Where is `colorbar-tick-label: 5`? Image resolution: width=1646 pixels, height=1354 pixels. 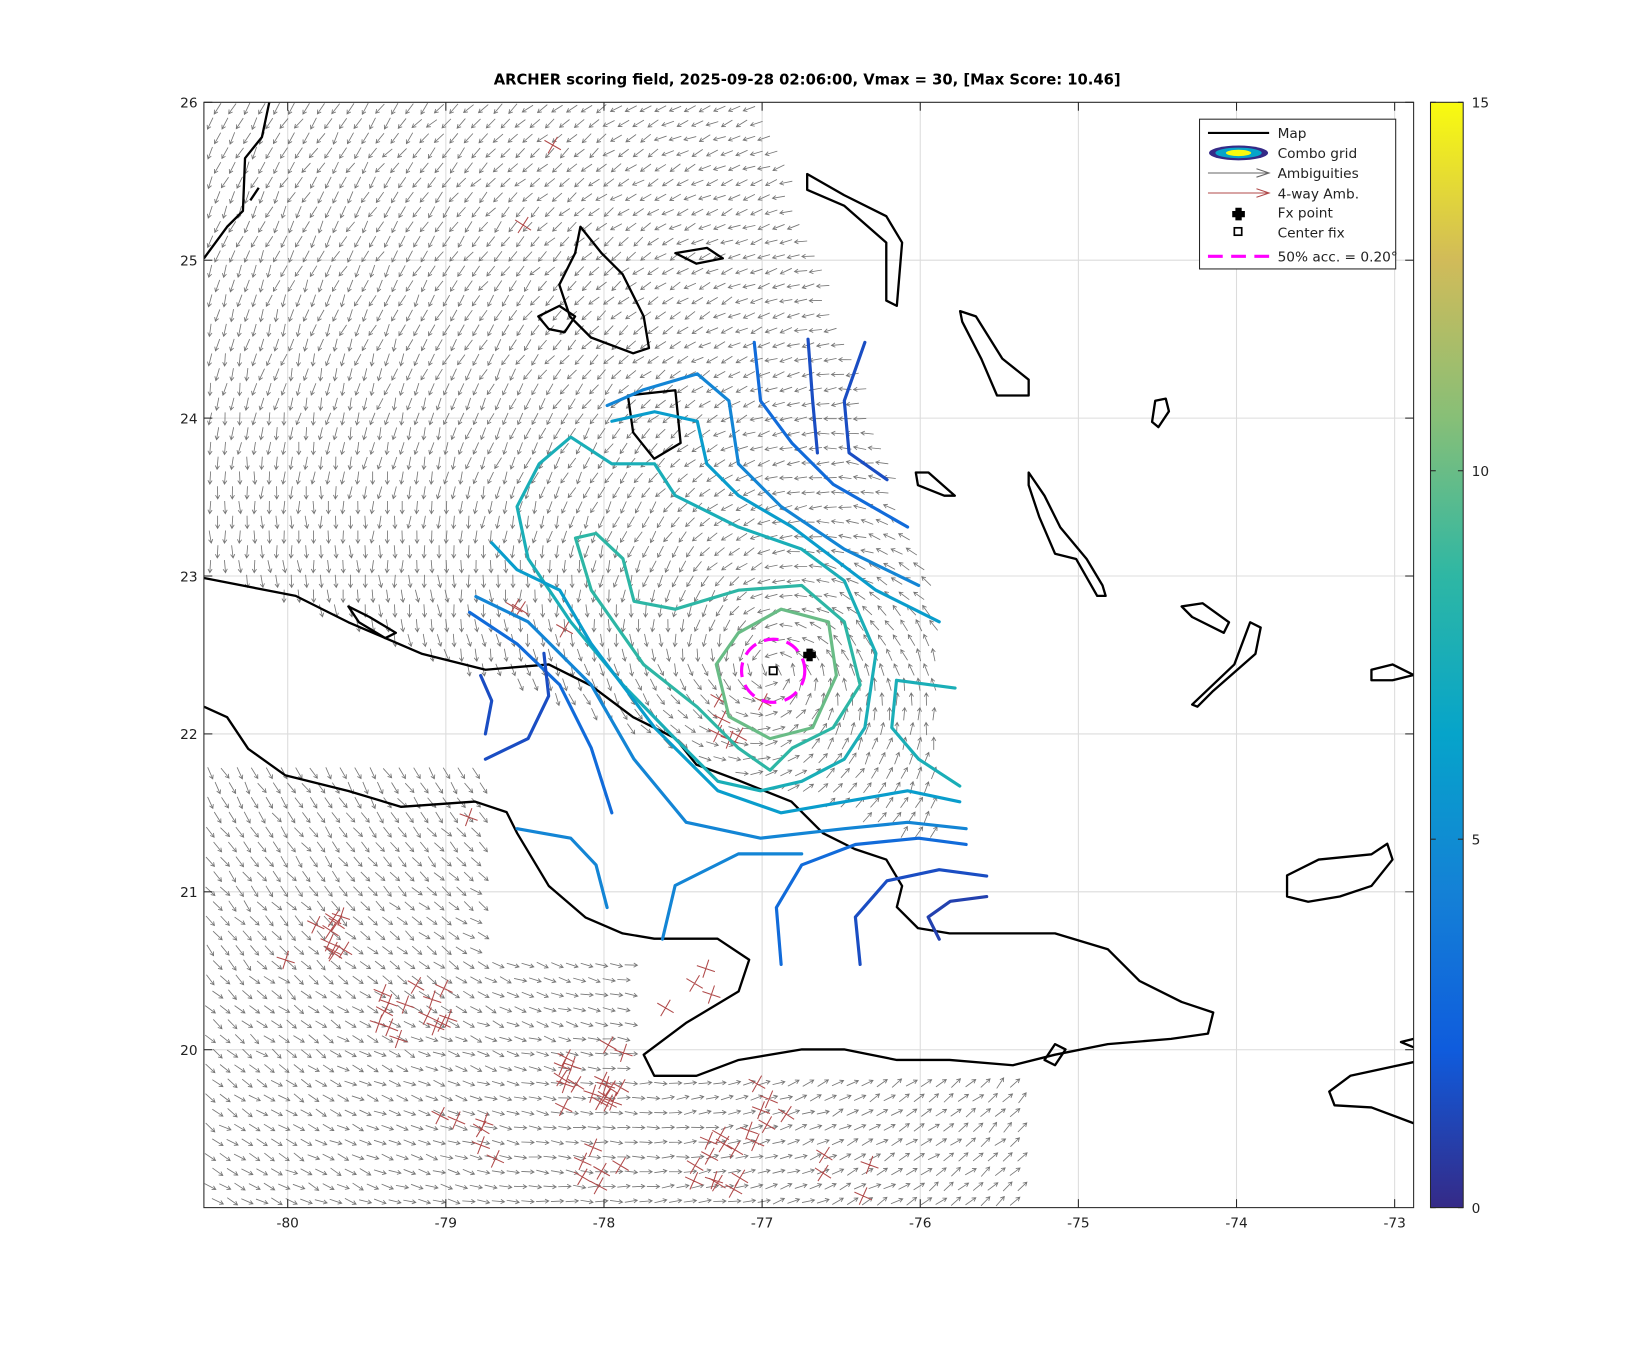
colorbar-tick-label: 5 is located at coordinates (1476, 840).